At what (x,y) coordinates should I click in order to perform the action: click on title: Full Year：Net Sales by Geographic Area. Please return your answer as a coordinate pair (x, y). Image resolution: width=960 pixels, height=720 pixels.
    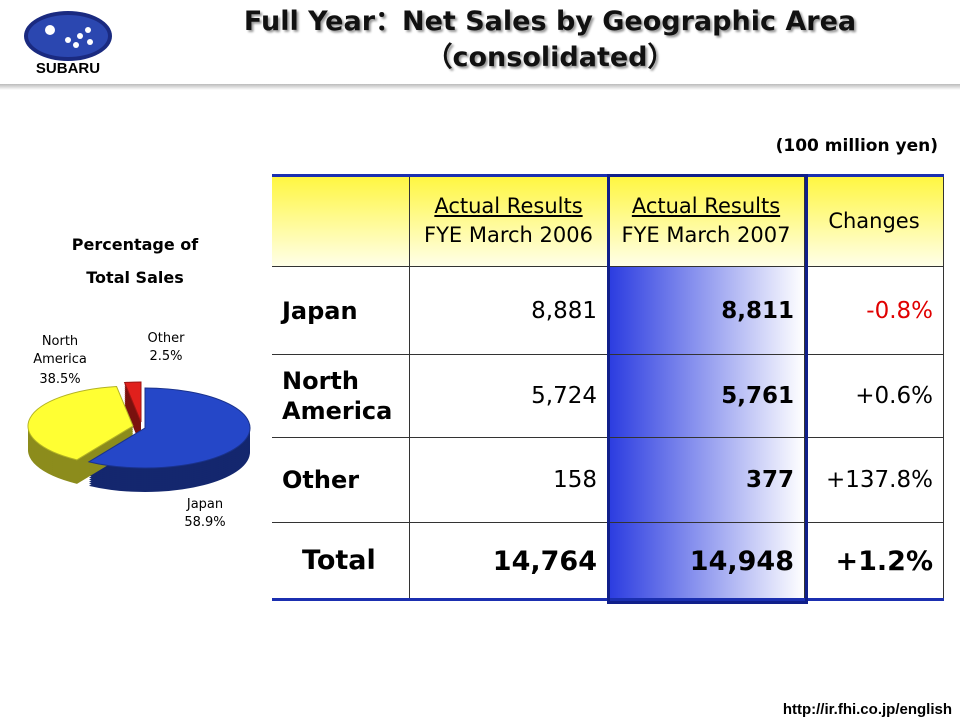
    Looking at the image, I should click on (550, 21).